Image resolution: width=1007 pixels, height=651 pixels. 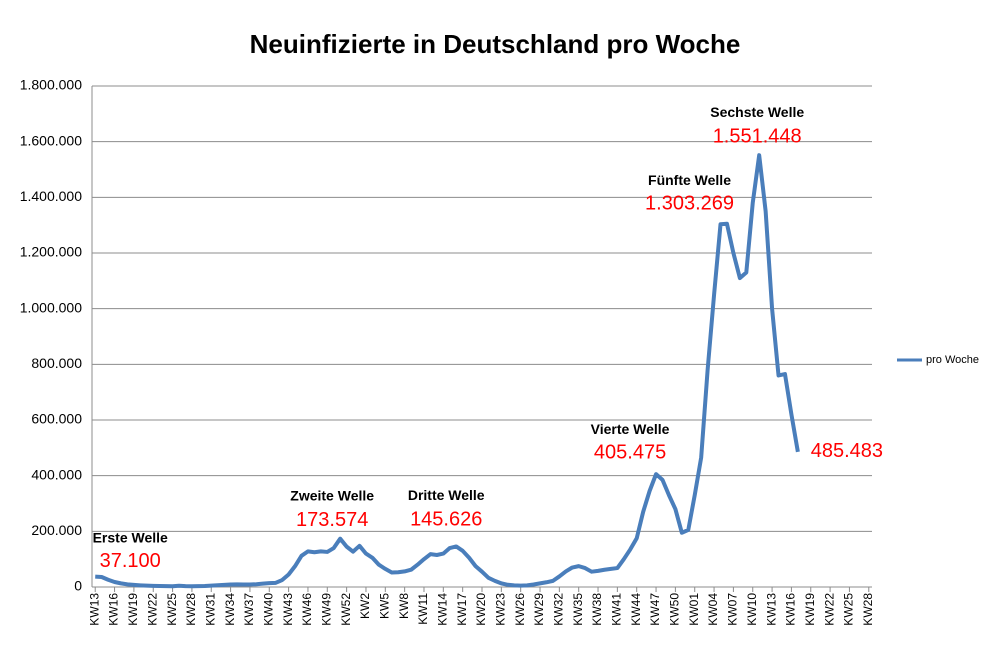 What do you see at coordinates (578, 609) in the screenshot?
I see `x-tick-label: KW35` at bounding box center [578, 609].